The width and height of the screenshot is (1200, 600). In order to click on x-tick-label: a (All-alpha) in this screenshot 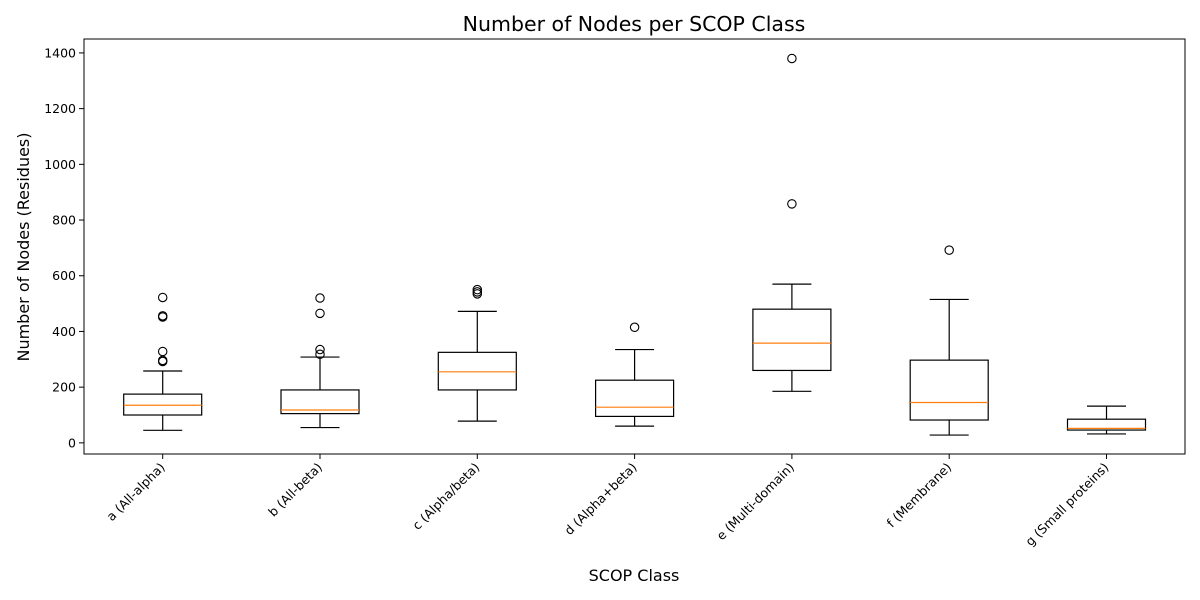, I will do `click(135, 492)`.